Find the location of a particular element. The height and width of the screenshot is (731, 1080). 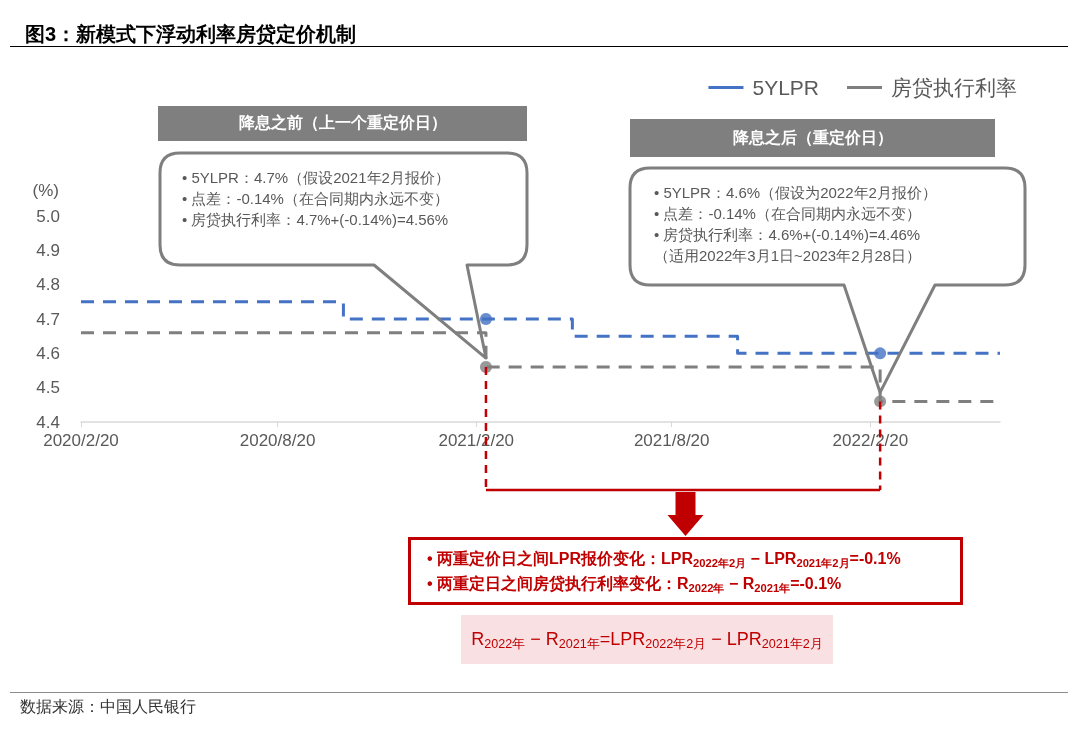

banner: 降息之前（上一个重定价日） is located at coordinates (342, 123).